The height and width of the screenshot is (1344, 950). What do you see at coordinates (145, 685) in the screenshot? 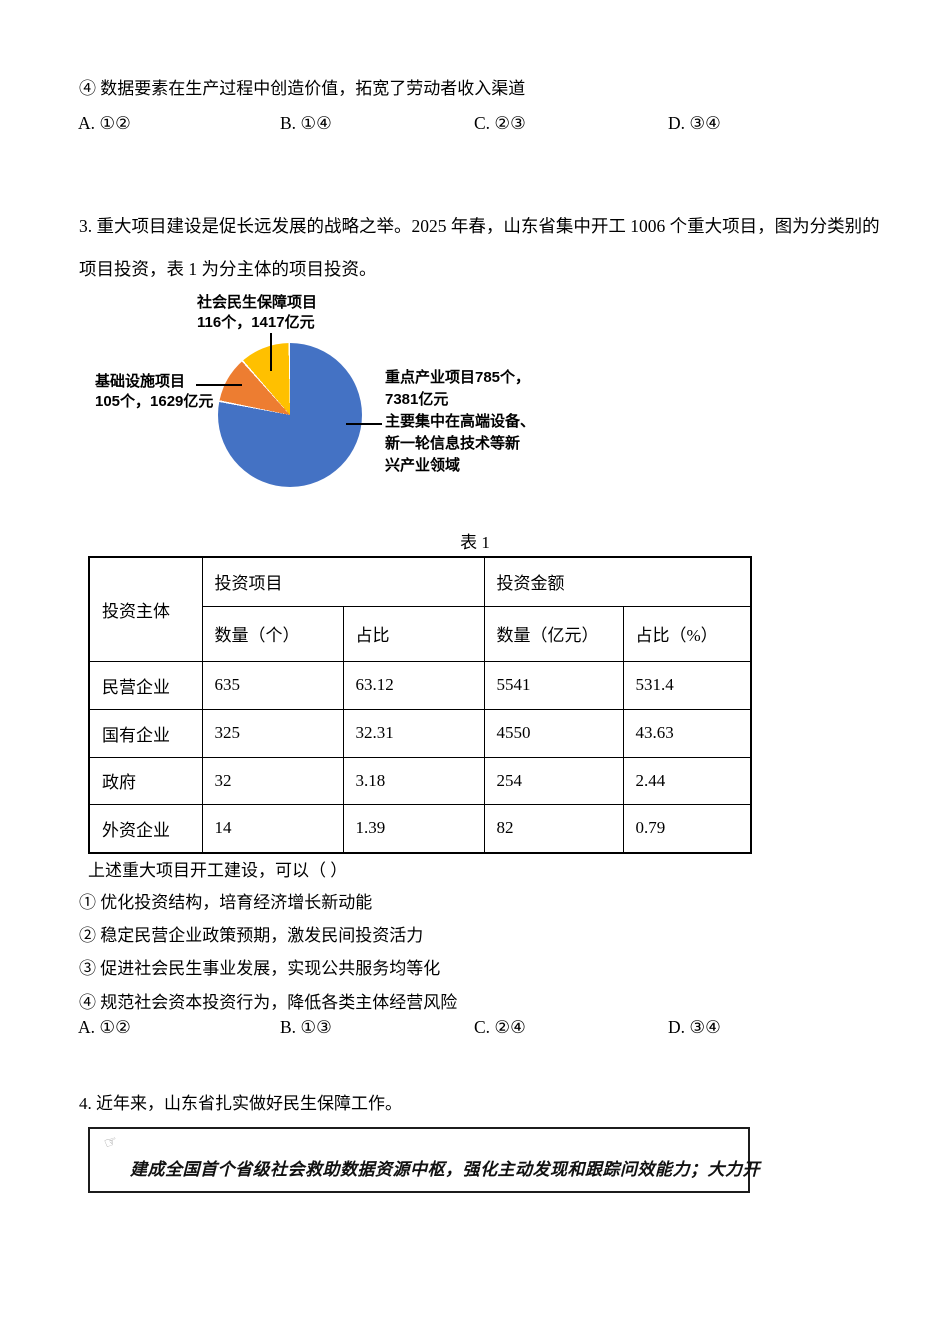
I see `cell-subject: 民营企业` at bounding box center [145, 685].